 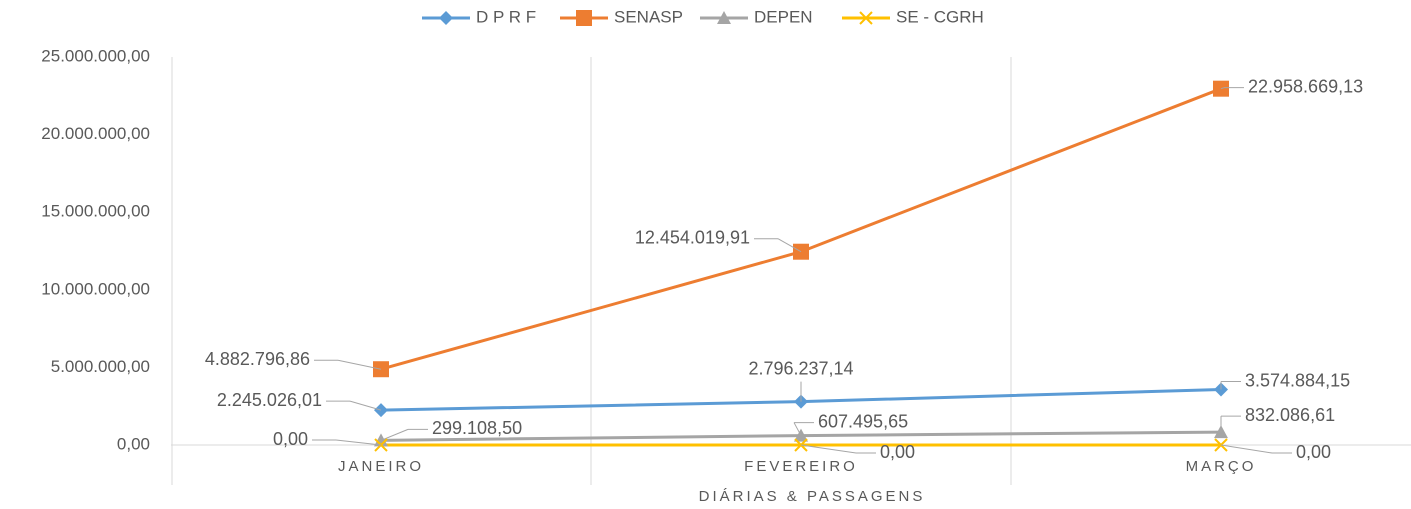 I want to click on data-label: 4.882.796,86, so click(x=257, y=359).